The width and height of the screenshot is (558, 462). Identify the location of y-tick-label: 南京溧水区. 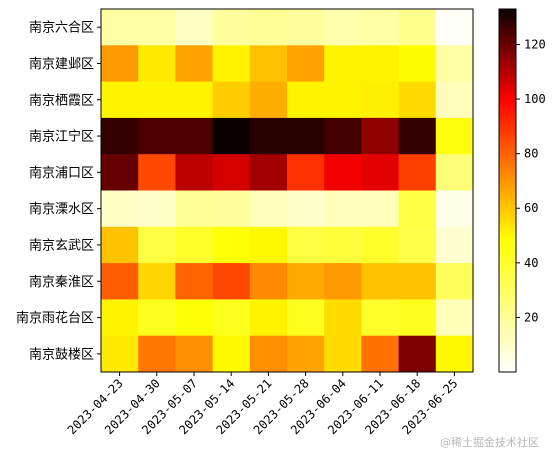
(61, 209).